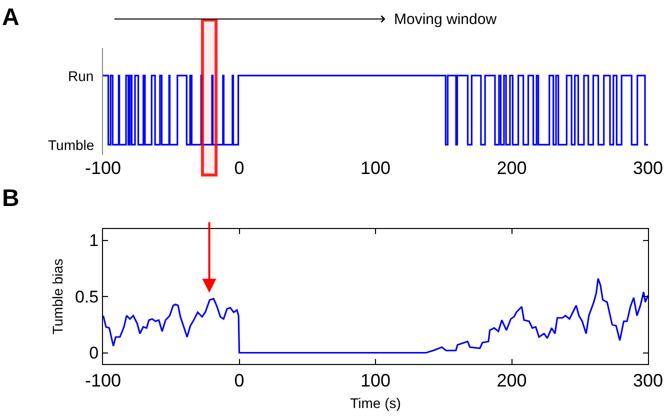 Image resolution: width=670 pixels, height=418 pixels. What do you see at coordinates (58, 296) in the screenshot?
I see `y-axis-title: Tumble bias` at bounding box center [58, 296].